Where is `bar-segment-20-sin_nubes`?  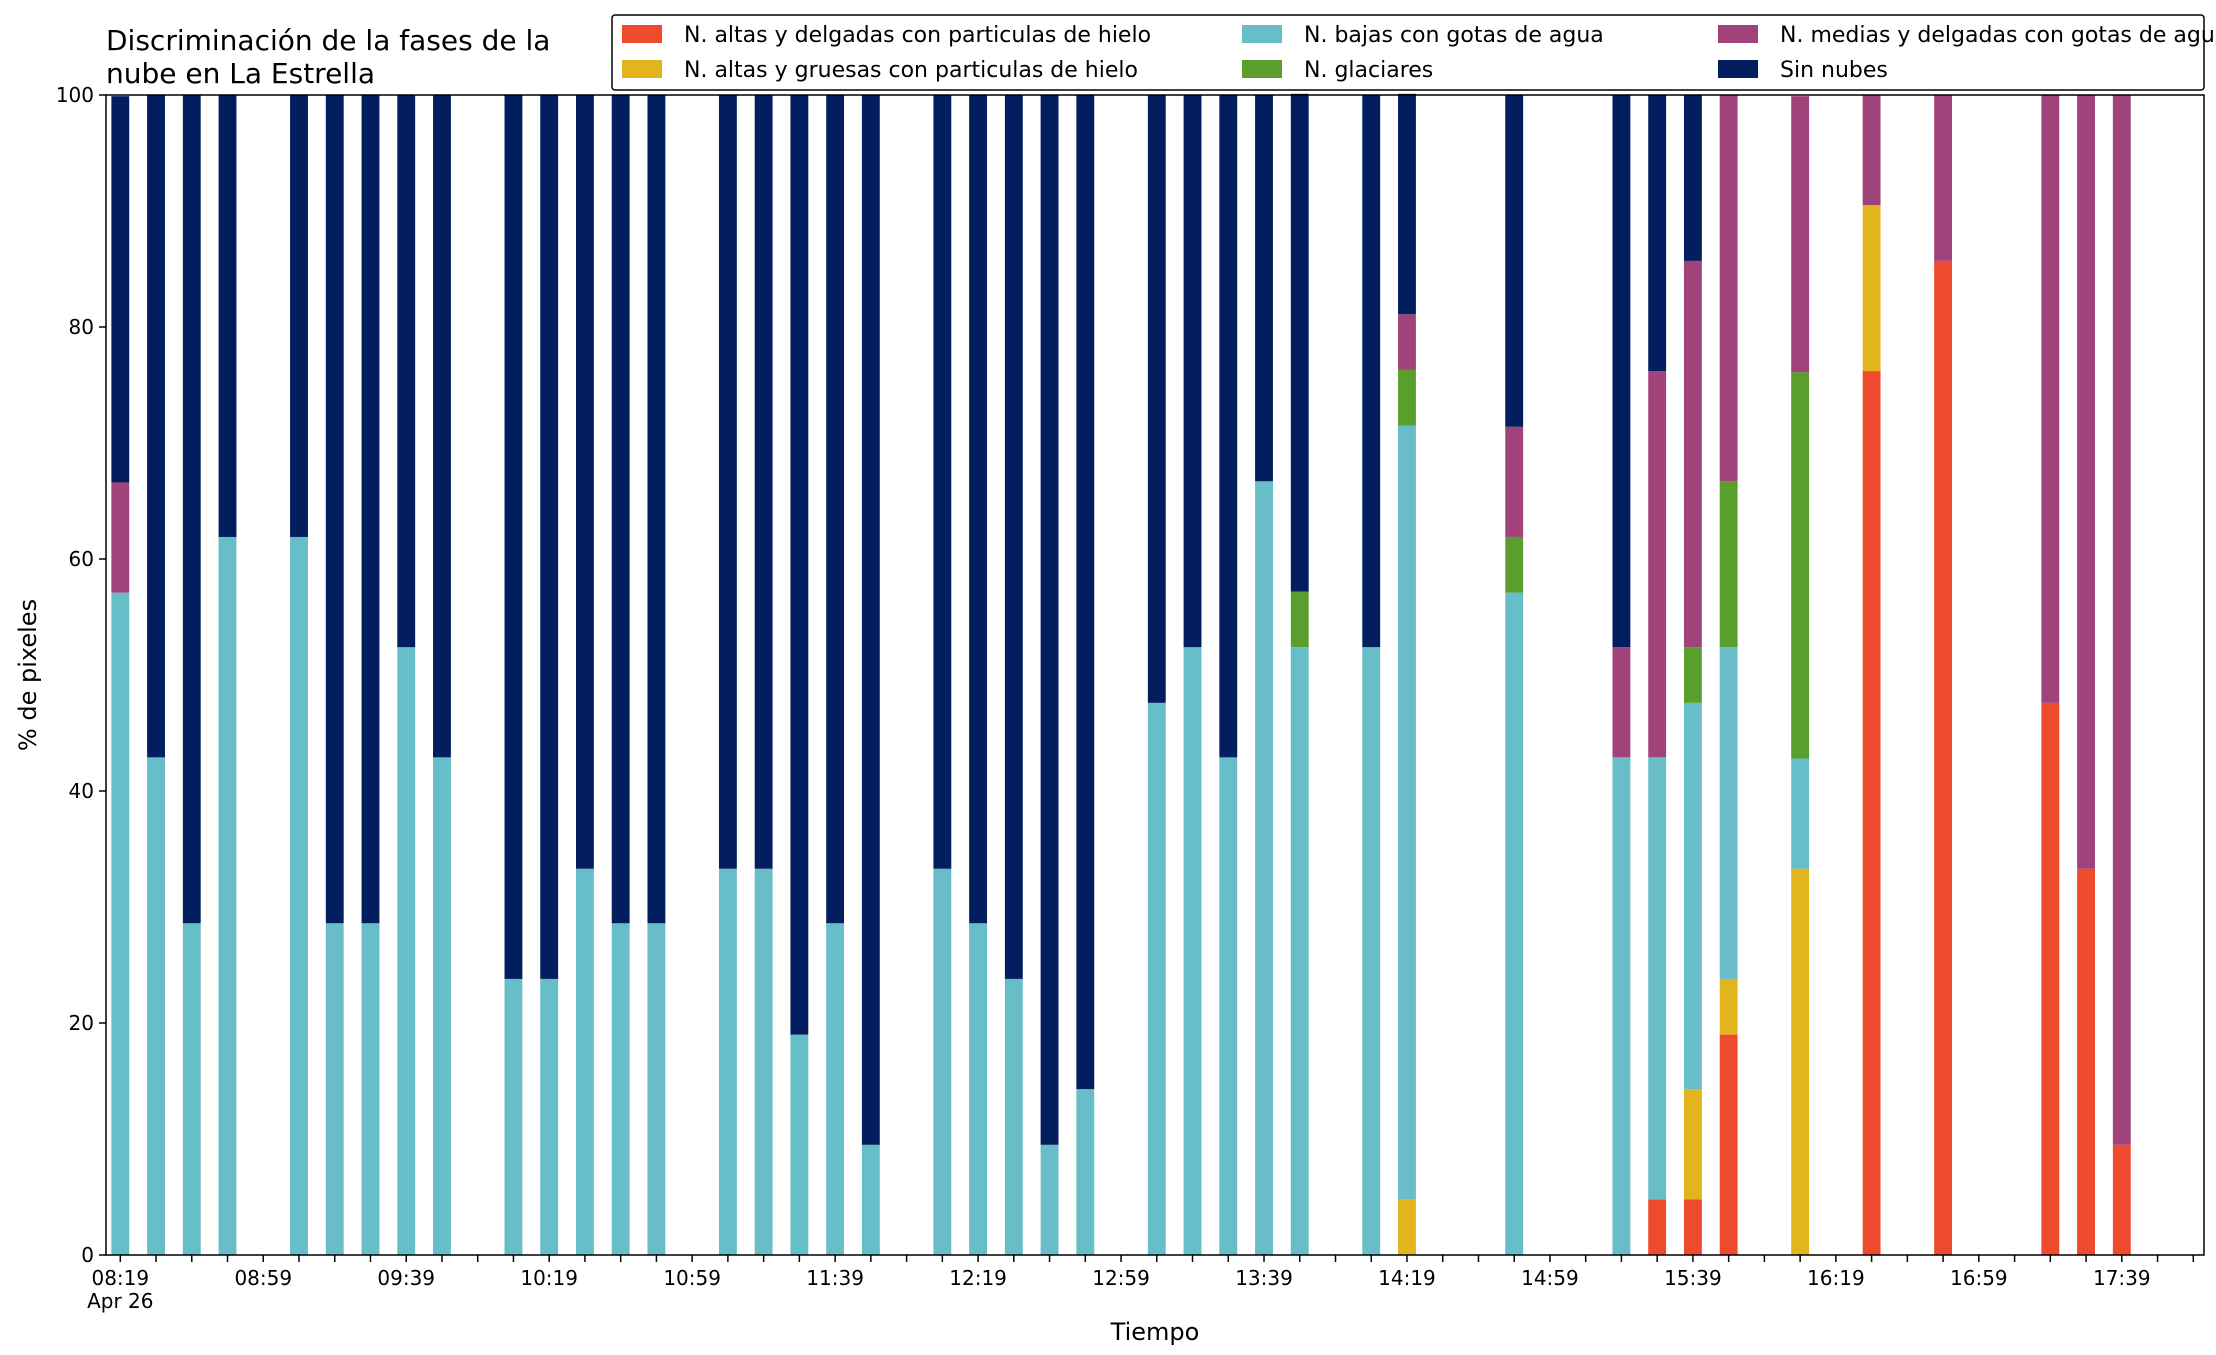 bar-segment-20-sin_nubes is located at coordinates (978, 509).